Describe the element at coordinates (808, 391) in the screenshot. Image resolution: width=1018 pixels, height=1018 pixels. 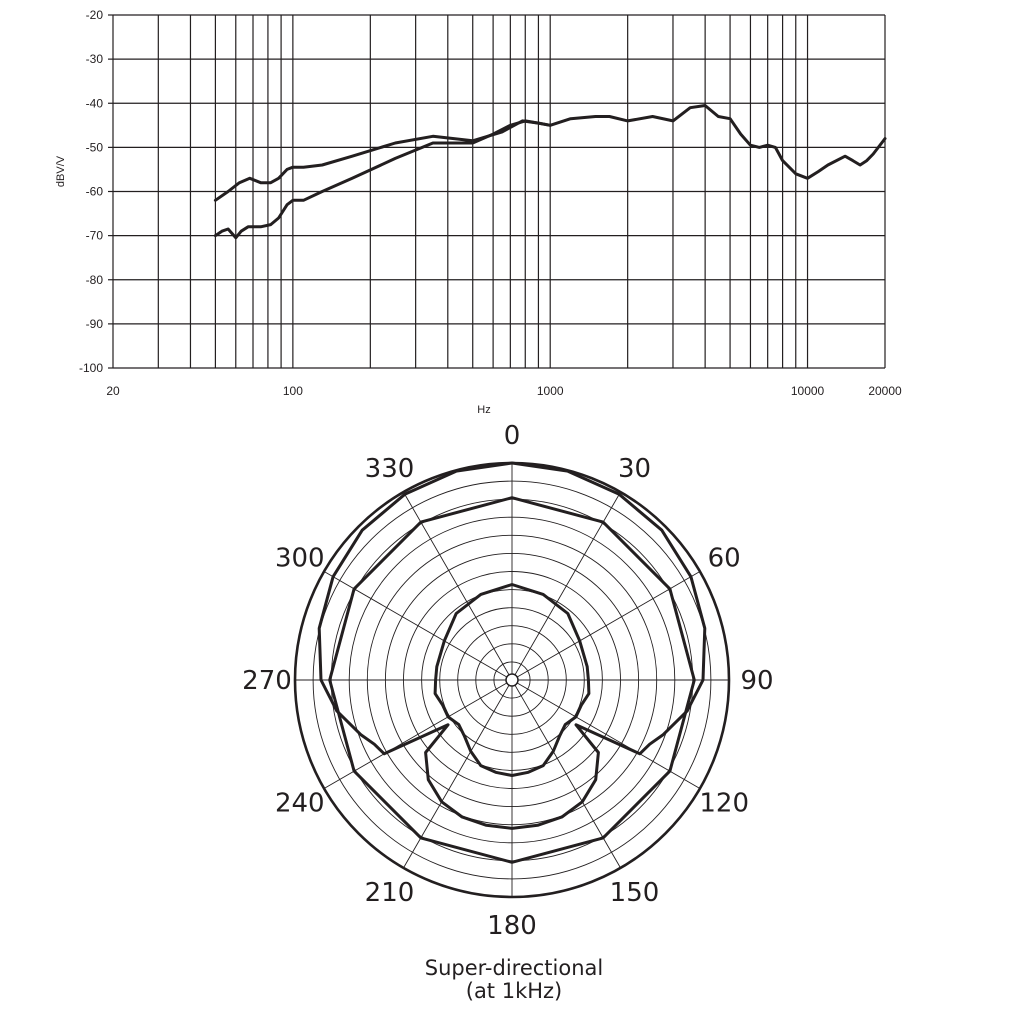
I see `x-tick-label: 10000` at that location.